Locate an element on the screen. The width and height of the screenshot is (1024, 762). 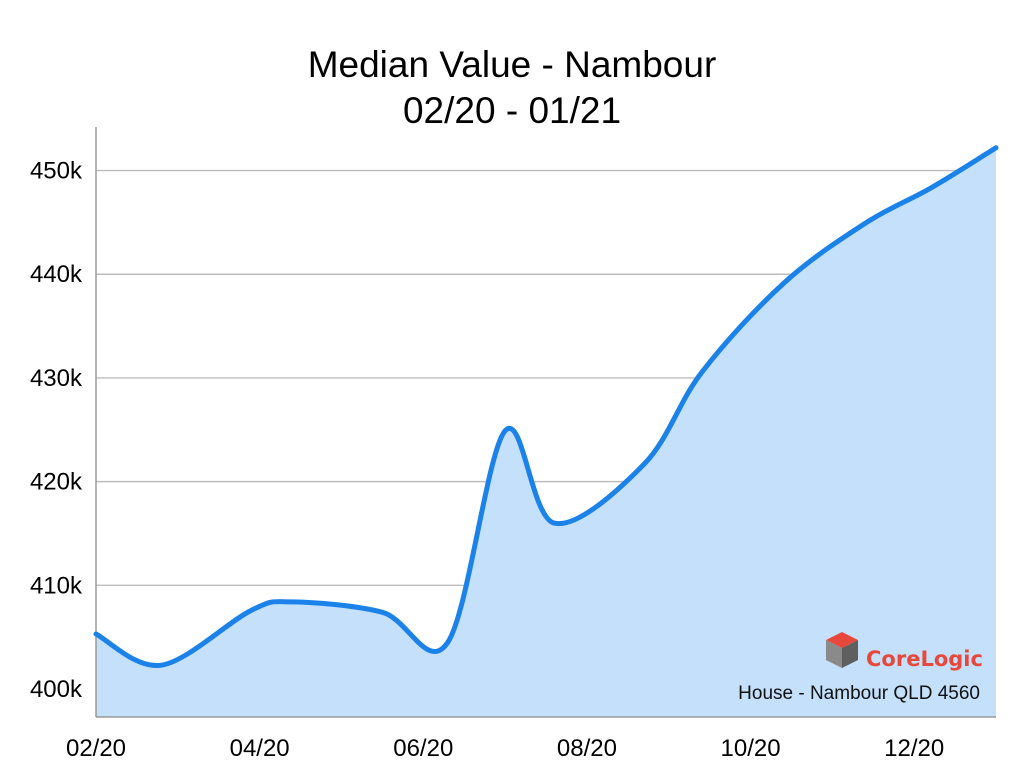
chart-title: Median Value - Nambour is located at coordinates (512, 64).